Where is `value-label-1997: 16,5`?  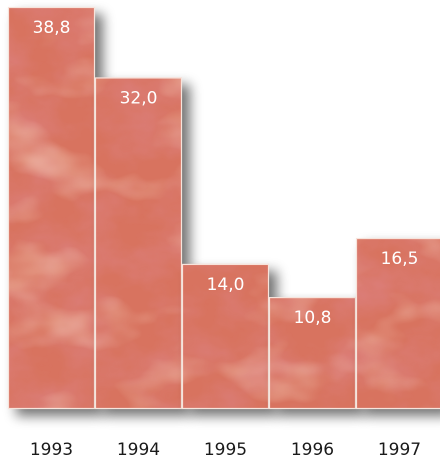 value-label-1997: 16,5 is located at coordinates (400, 259).